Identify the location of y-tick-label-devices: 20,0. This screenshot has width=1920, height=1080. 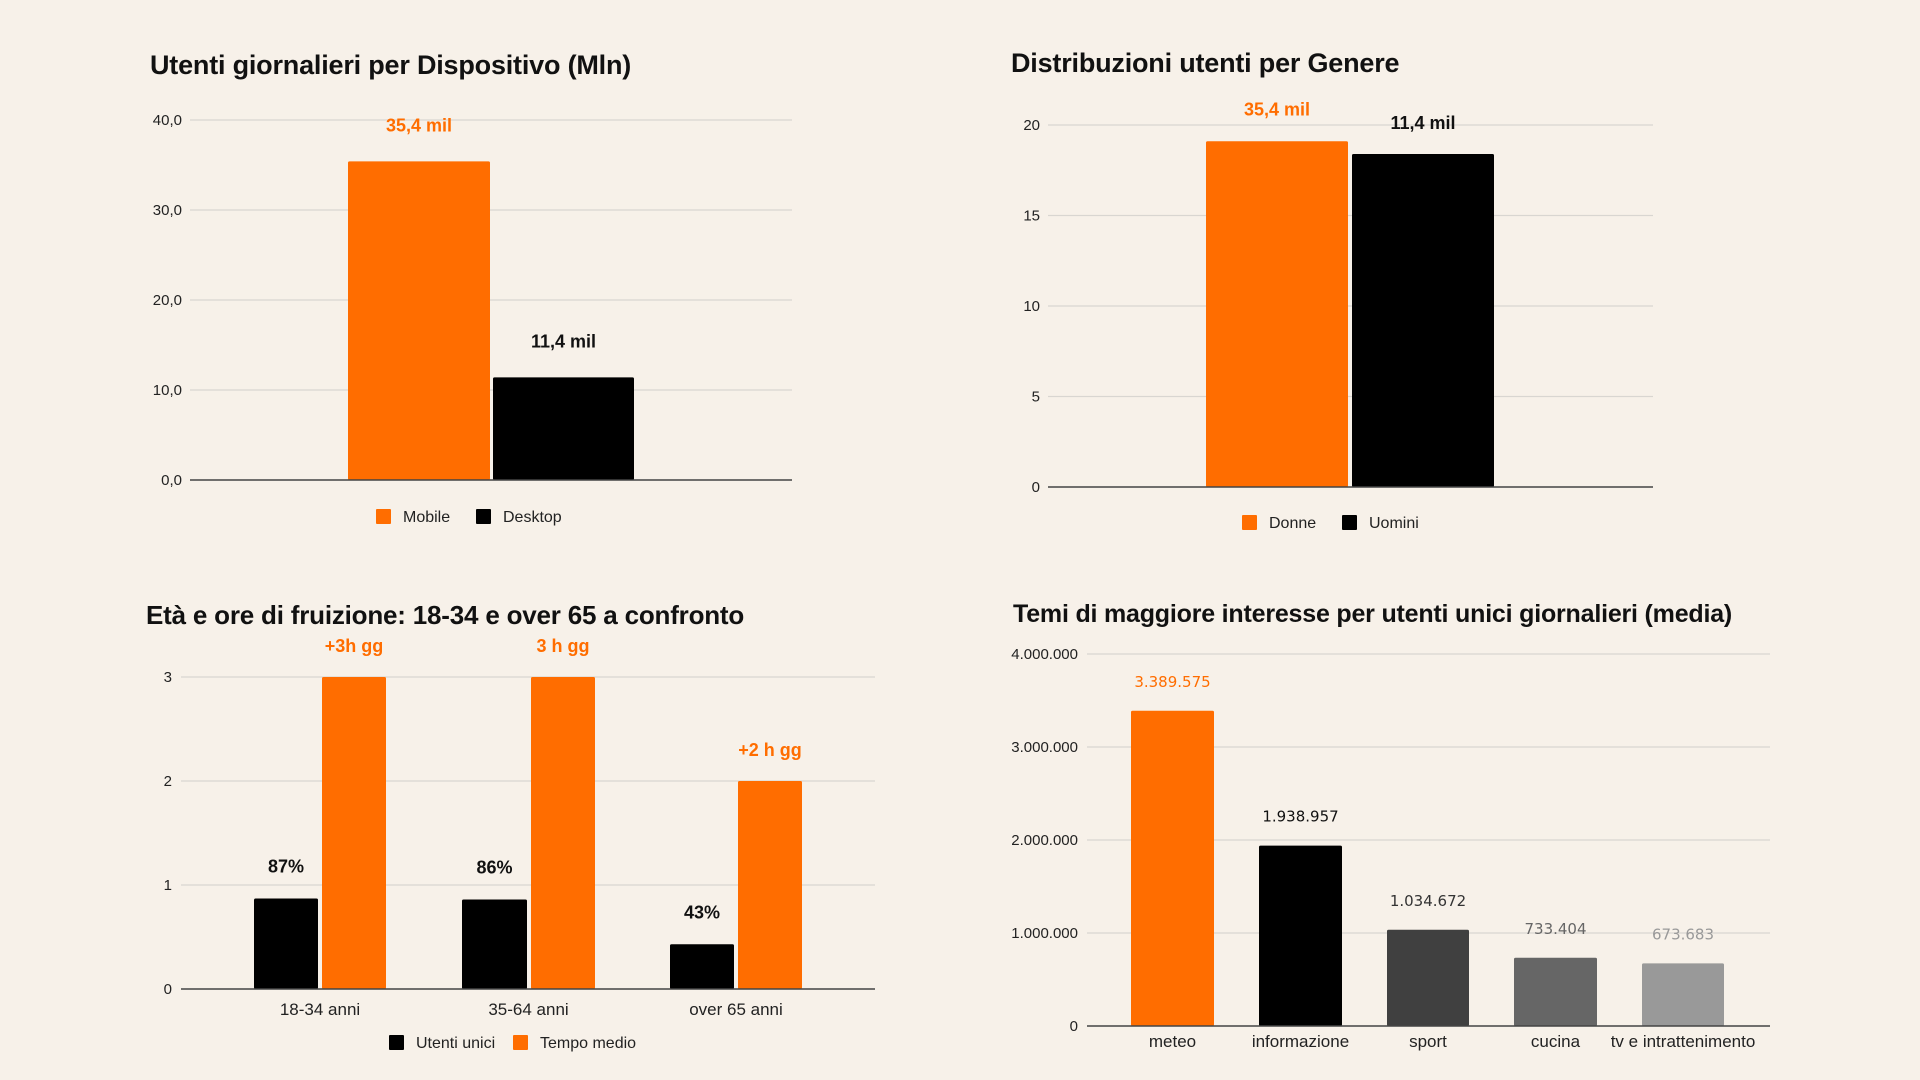
(167, 300).